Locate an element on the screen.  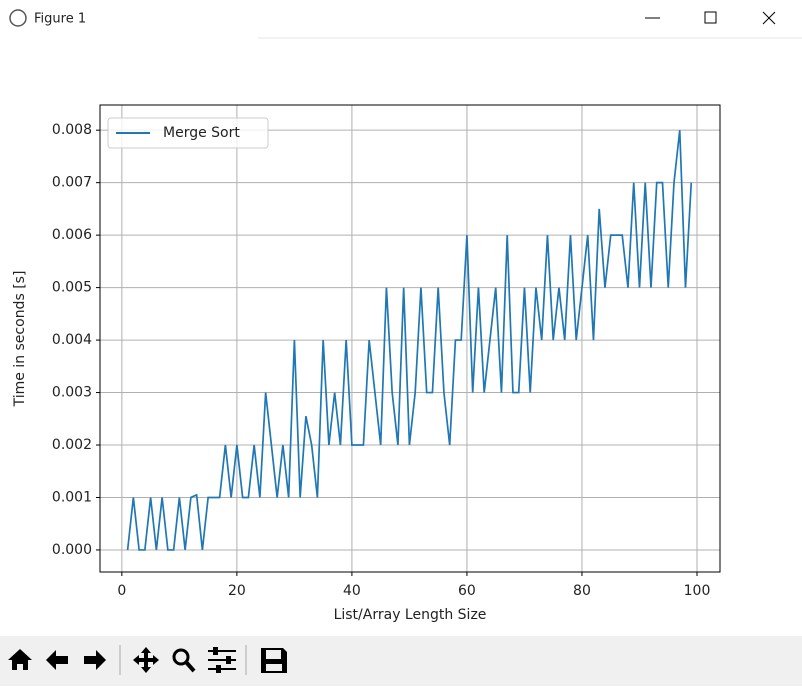
forward-button is located at coordinates (95, 660).